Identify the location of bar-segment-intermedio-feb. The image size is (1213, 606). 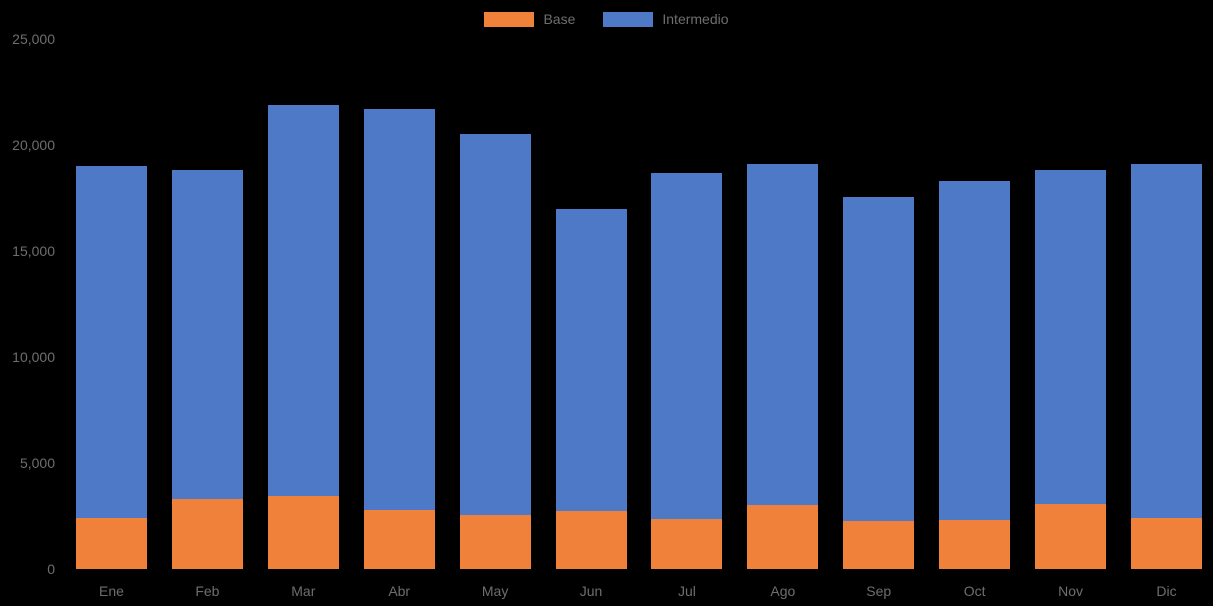
(207, 335).